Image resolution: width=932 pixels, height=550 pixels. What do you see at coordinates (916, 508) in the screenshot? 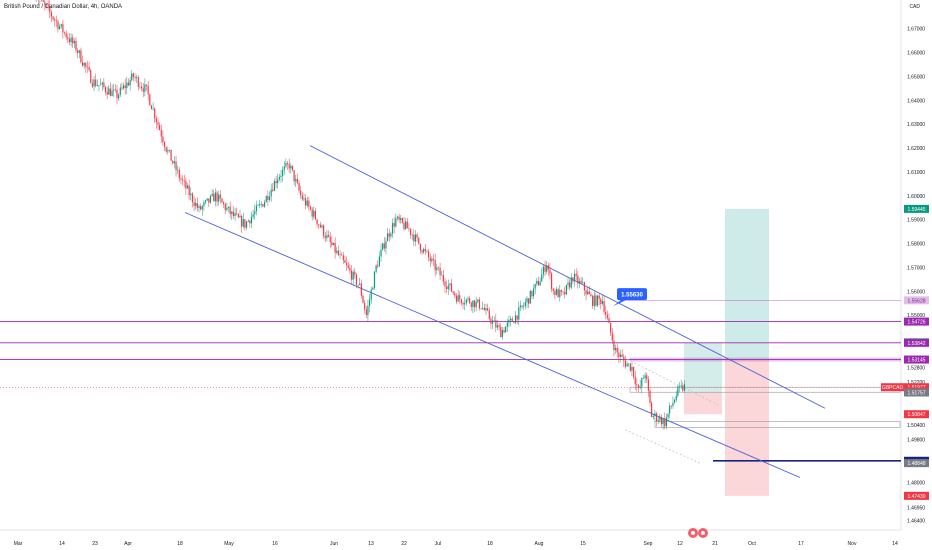
I see `price-tick-label: 1.46950` at bounding box center [916, 508].